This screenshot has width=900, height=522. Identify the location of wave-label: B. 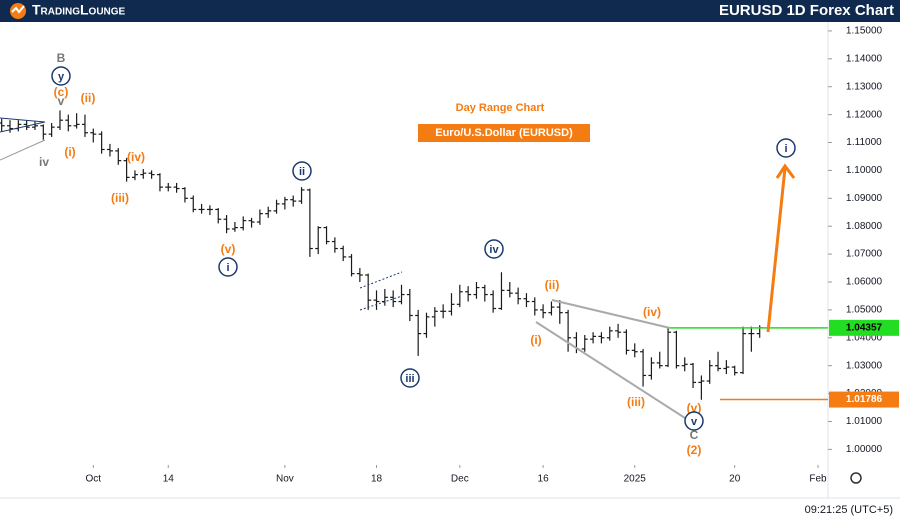
(61, 58).